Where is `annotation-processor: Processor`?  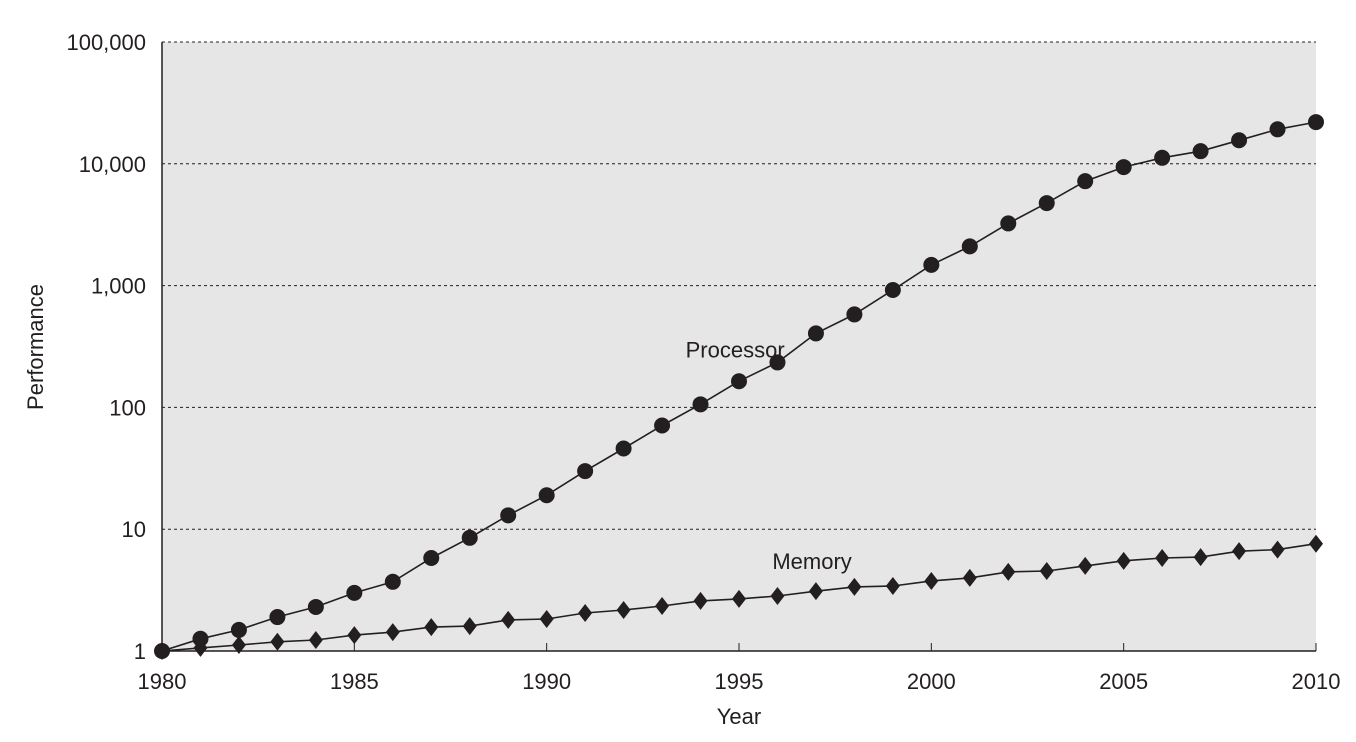
annotation-processor: Processor is located at coordinates (735, 349).